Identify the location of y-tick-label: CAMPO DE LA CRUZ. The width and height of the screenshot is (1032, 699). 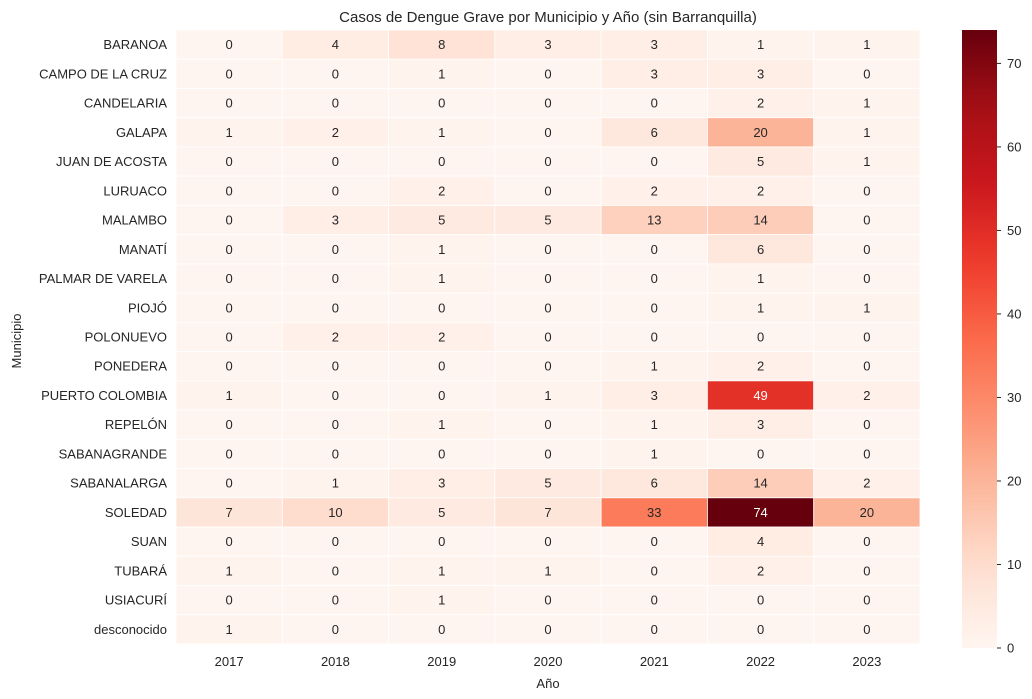
(103, 73).